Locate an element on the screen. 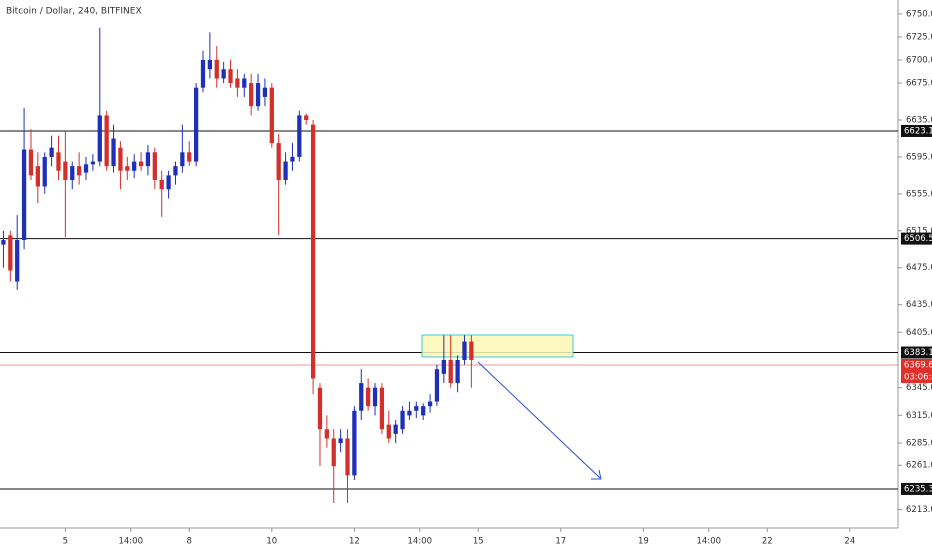  x-tick-label: 22 is located at coordinates (767, 542).